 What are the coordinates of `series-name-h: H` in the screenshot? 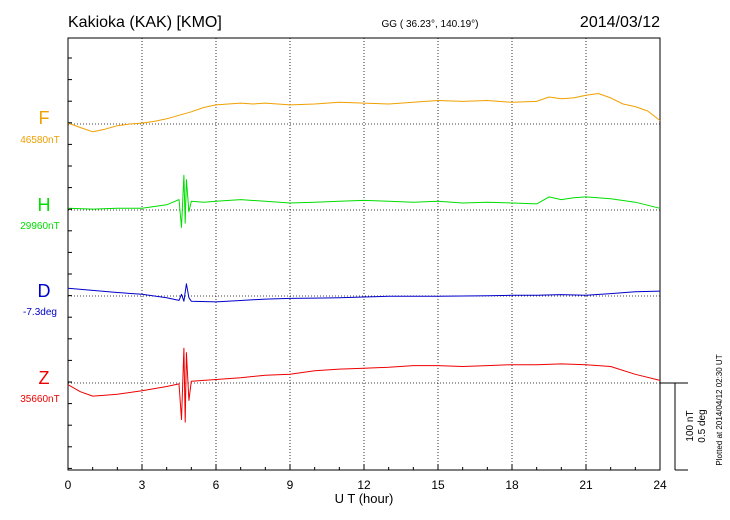 It's located at (44, 205).